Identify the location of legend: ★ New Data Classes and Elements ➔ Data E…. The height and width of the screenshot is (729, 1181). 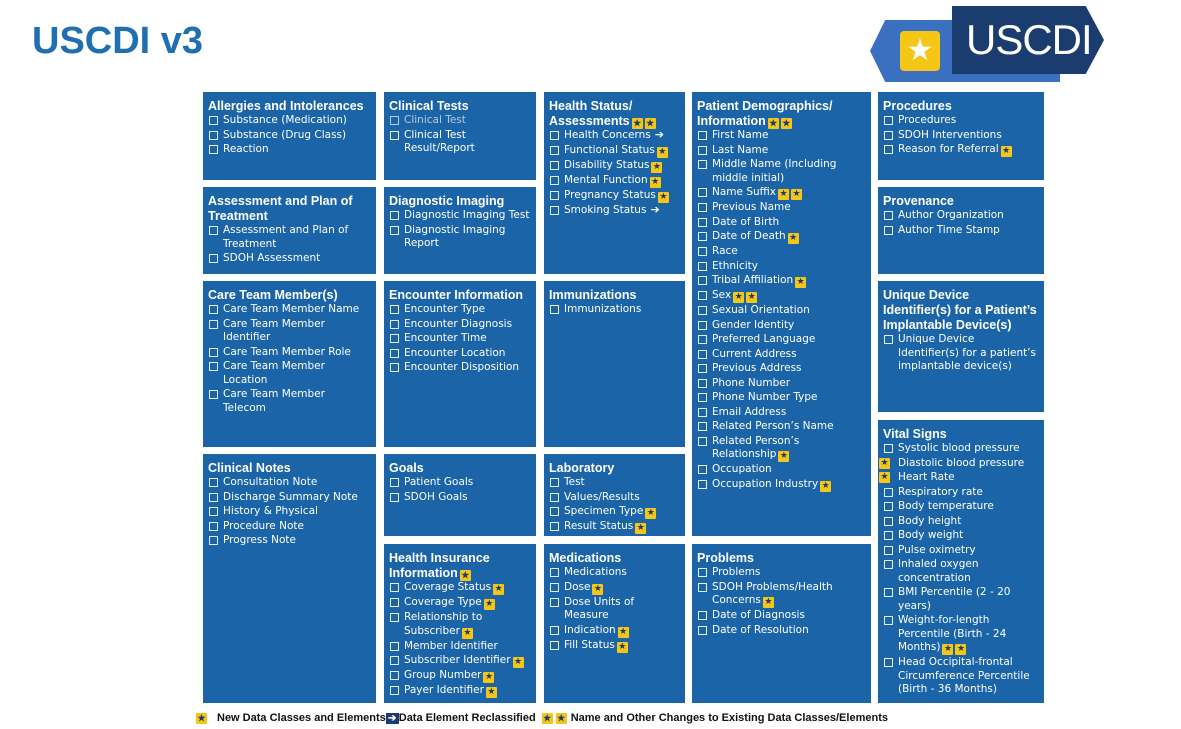
(542, 718).